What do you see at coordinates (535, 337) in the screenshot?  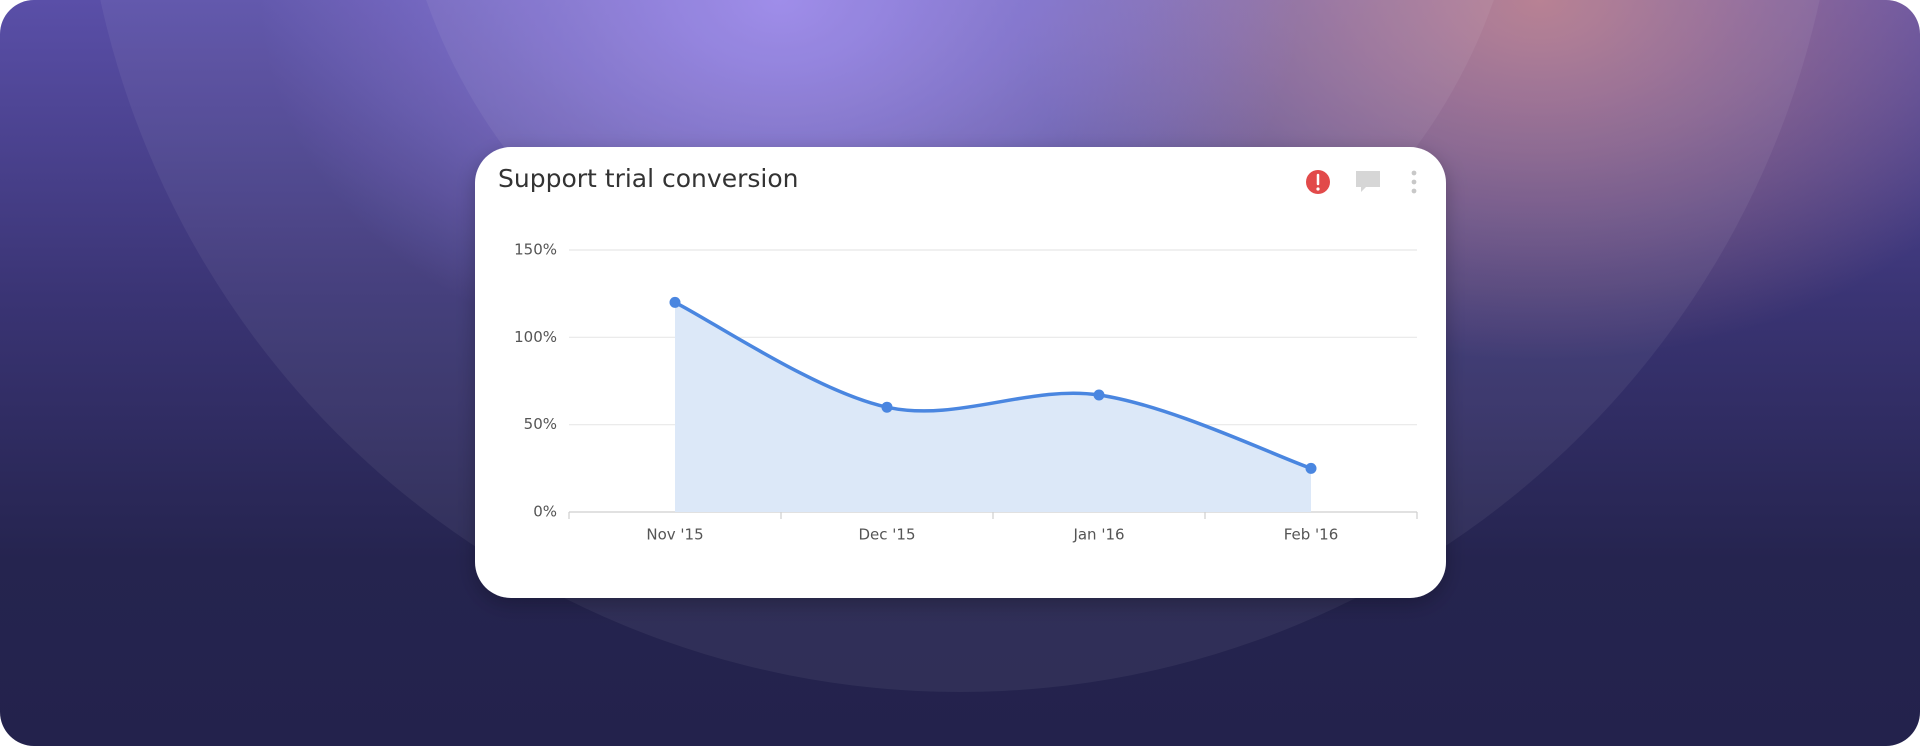 I see `y-tick-label: 100%` at bounding box center [535, 337].